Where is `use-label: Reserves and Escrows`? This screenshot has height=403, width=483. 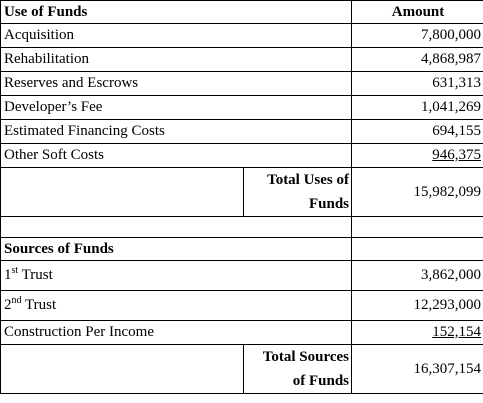
use-label: Reserves and Escrows is located at coordinates (176, 83).